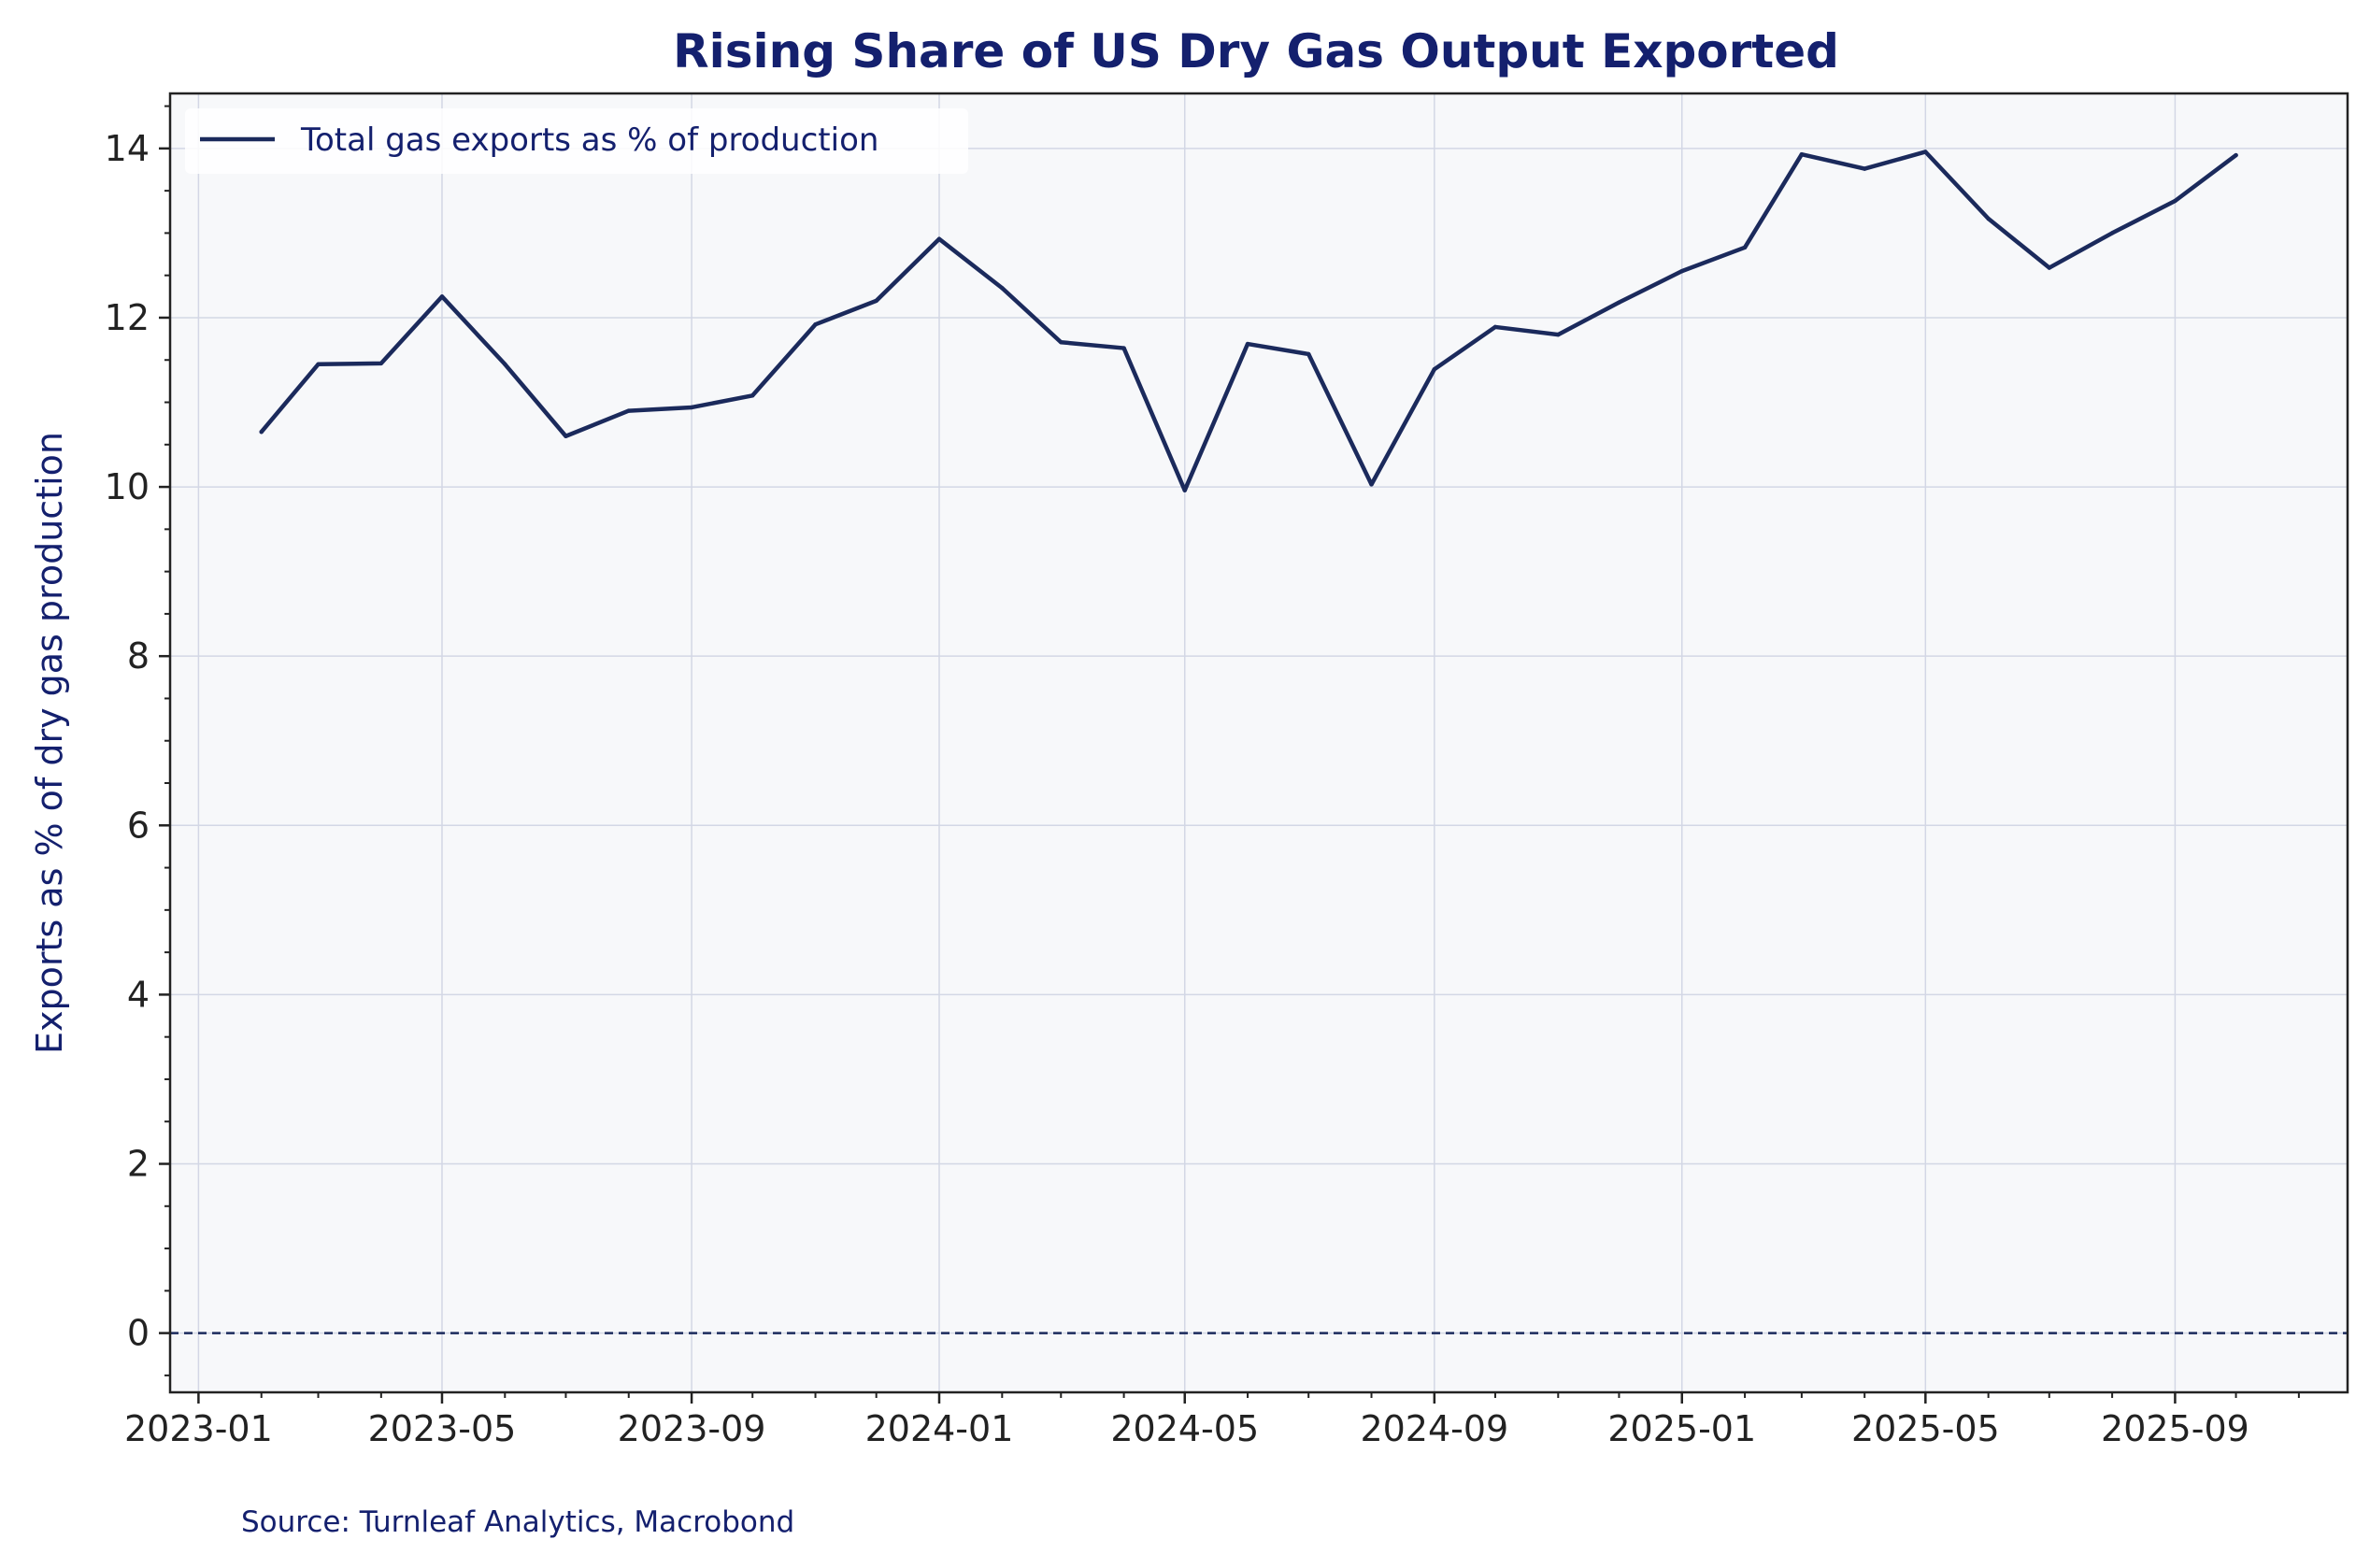 The width and height of the screenshot is (2370, 1568). Describe the element at coordinates (127, 149) in the screenshot. I see `y-tick-label: 14` at that location.